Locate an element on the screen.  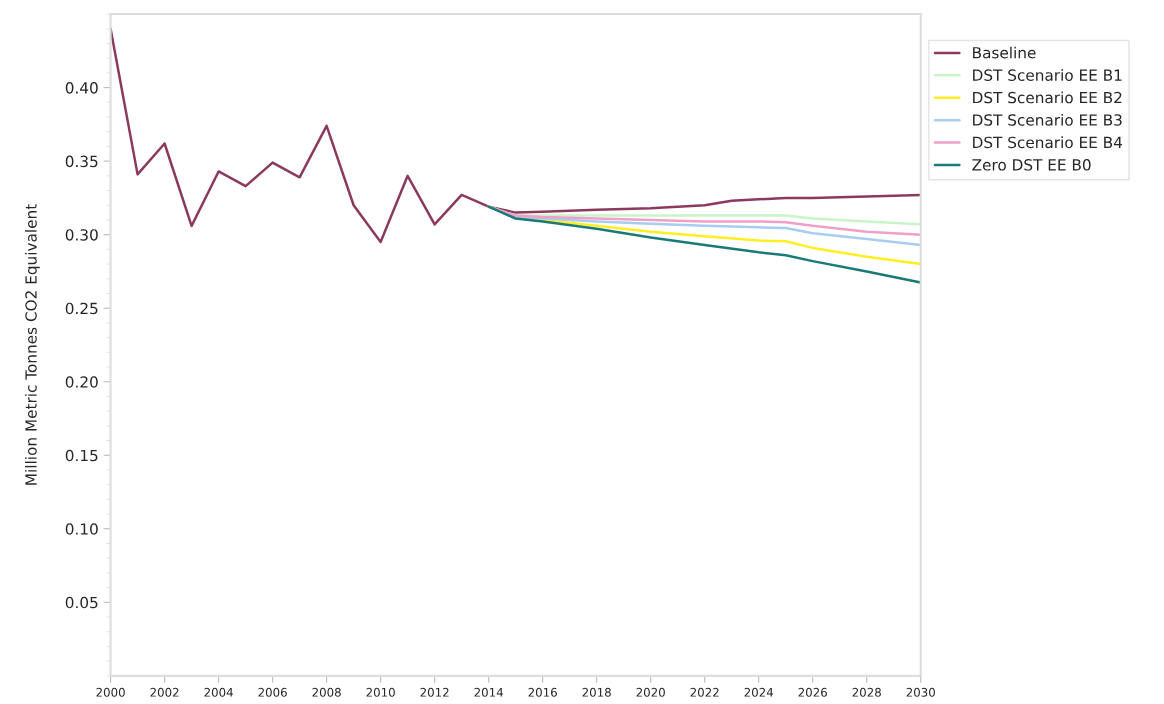
x-tick-label: 2022 is located at coordinates (704, 692).